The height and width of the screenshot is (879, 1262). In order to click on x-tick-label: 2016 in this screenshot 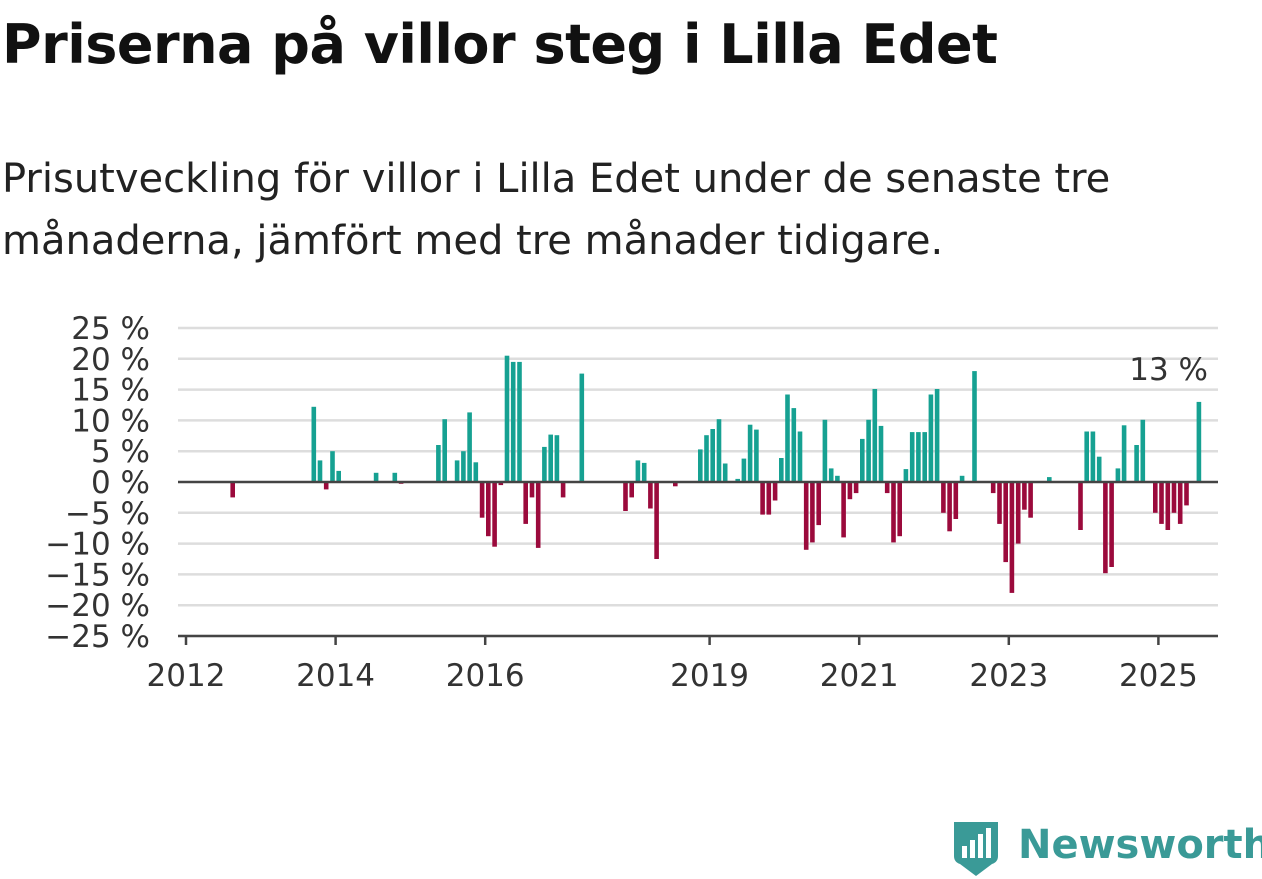, I will do `click(485, 676)`.